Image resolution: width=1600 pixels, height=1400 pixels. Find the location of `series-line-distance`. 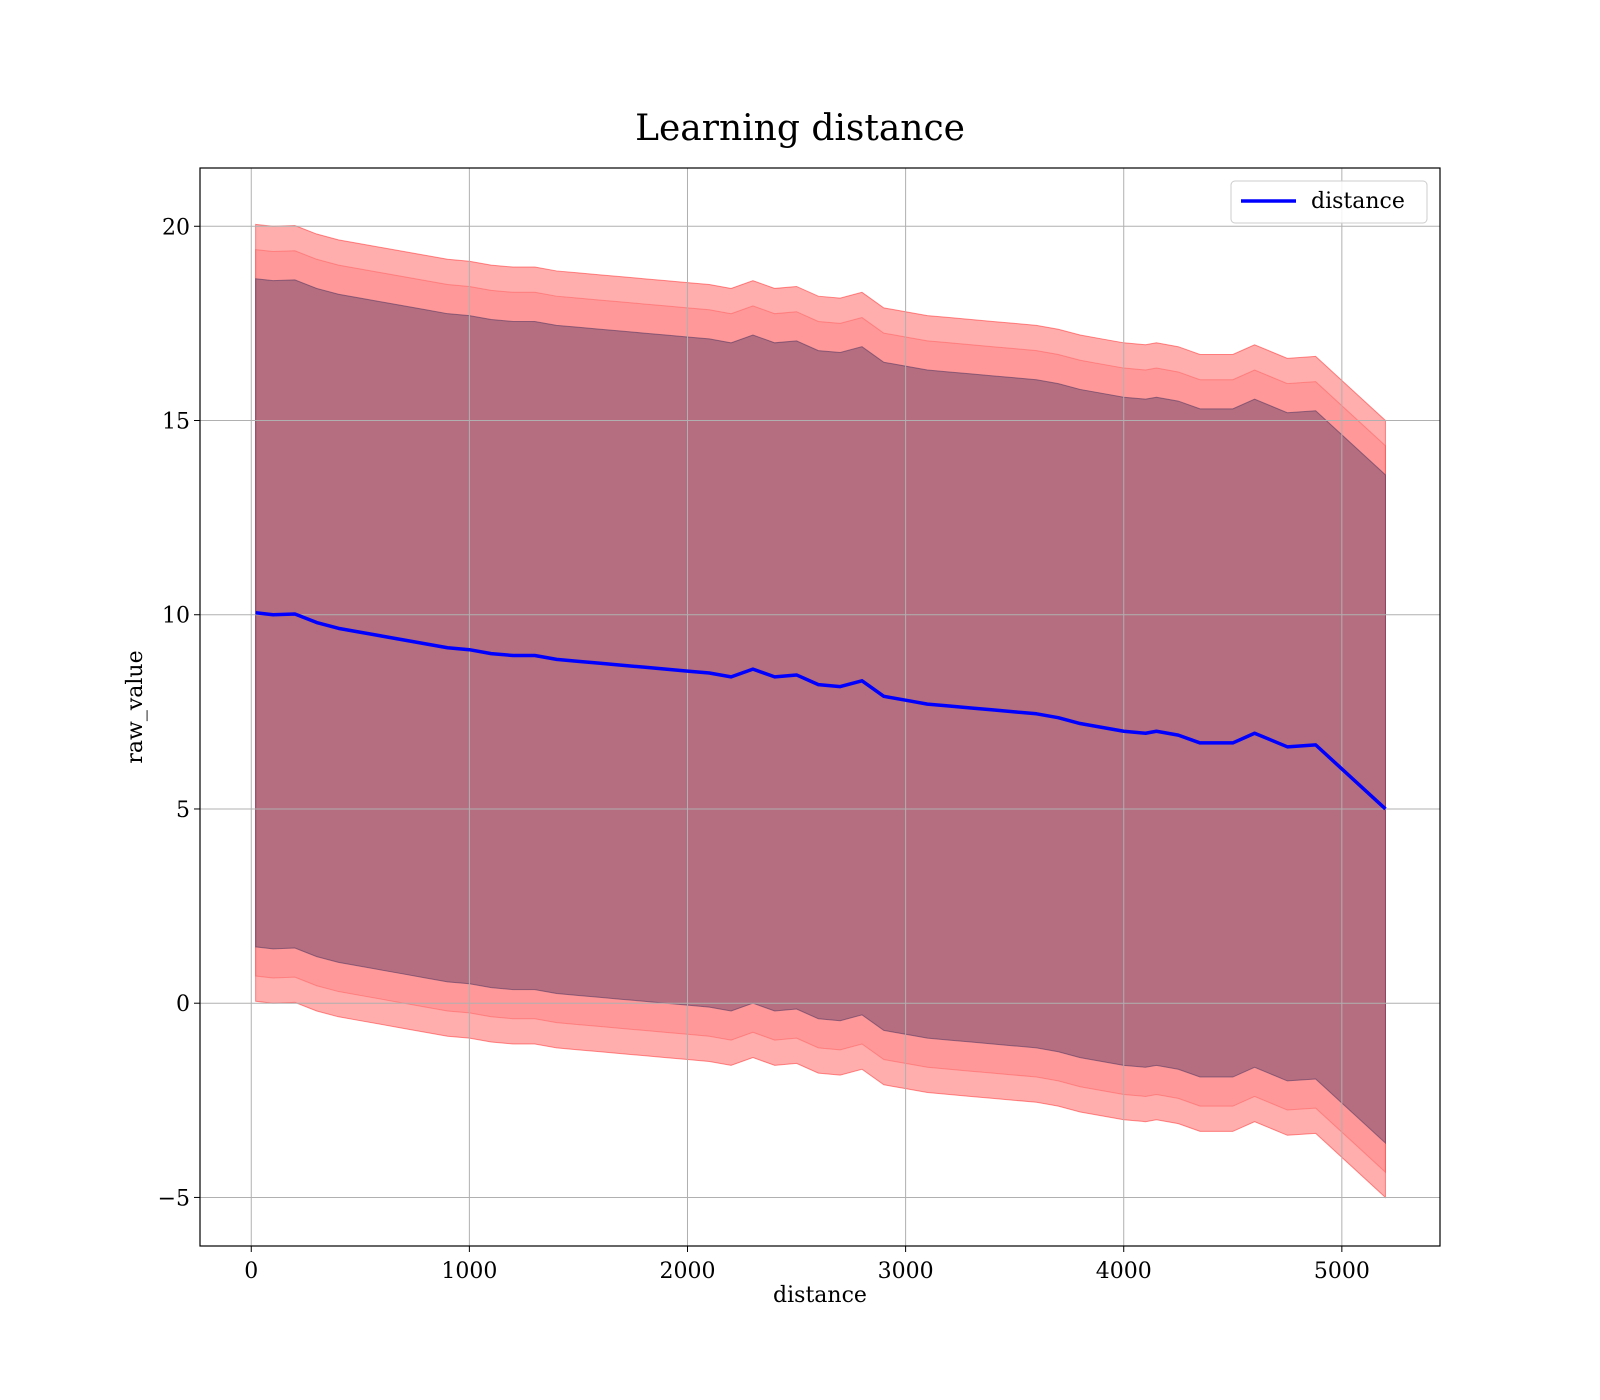

series-line-distance is located at coordinates (821, 711).